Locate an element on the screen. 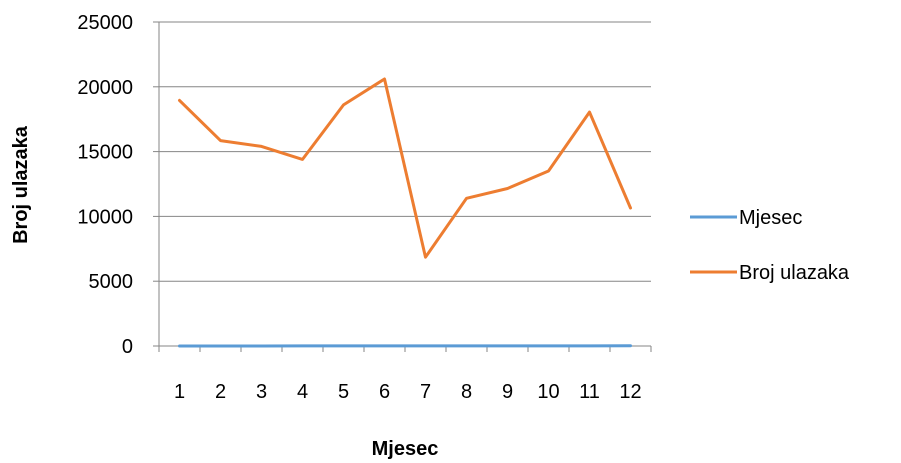 Image resolution: width=901 pixels, height=463 pixels. x-tick-label: 10 is located at coordinates (548, 392).